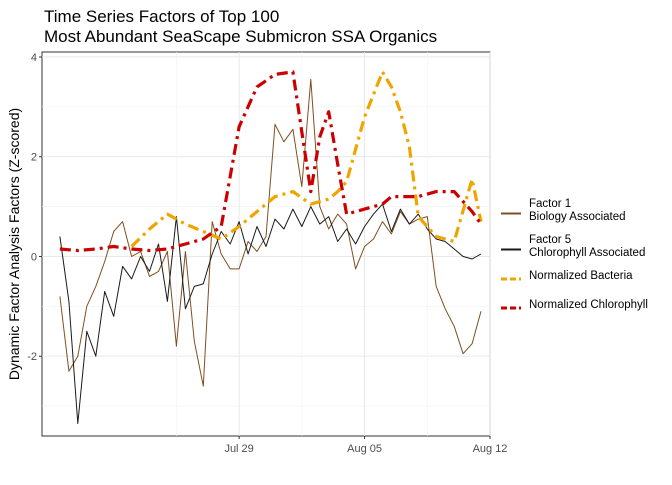 The height and width of the screenshot is (485, 672). What do you see at coordinates (587, 253) in the screenshot?
I see `legend-label-factor5: Chlorophyll Associated` at bounding box center [587, 253].